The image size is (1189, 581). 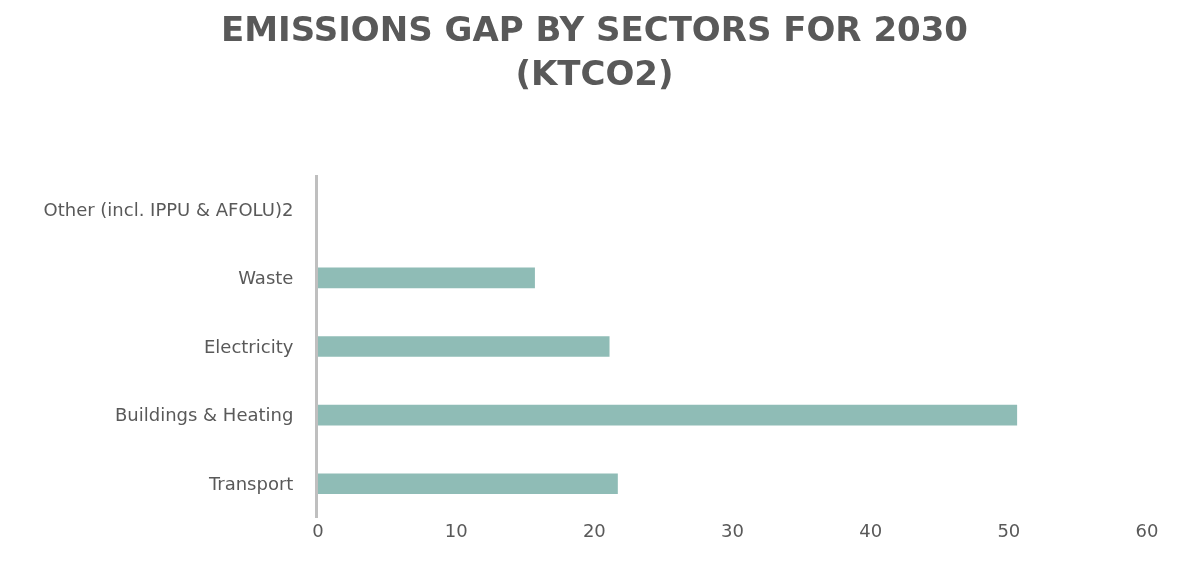 I want to click on x-tick-label: 20, so click(x=594, y=530).